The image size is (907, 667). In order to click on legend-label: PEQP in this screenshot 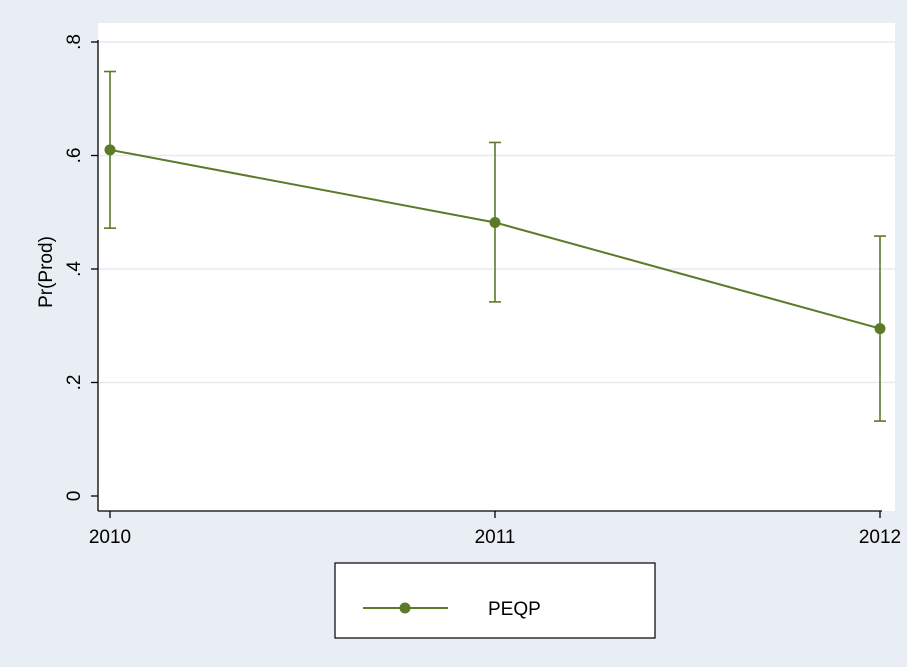, I will do `click(514, 609)`.